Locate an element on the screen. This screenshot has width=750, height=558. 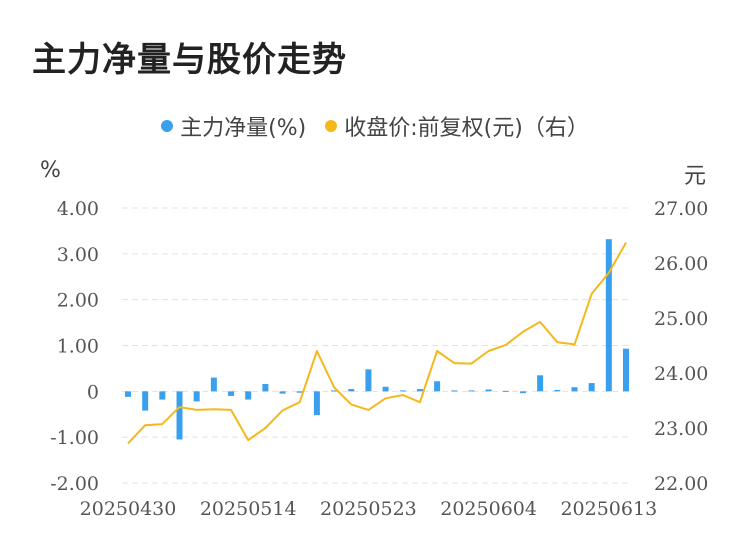
left-axis-tick: 3.00 is located at coordinates (78, 255).